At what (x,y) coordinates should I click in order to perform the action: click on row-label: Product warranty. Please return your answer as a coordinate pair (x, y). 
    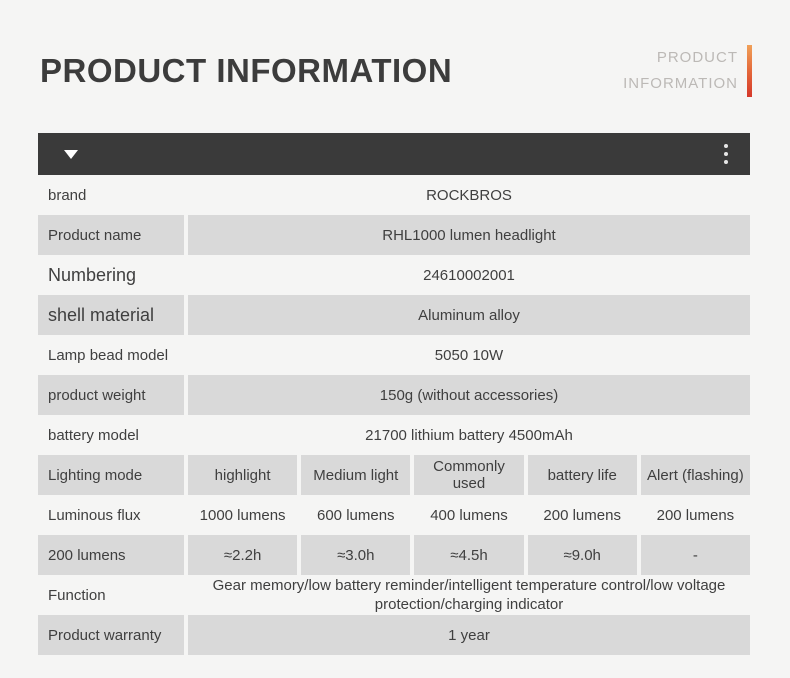
    Looking at the image, I should click on (111, 635).